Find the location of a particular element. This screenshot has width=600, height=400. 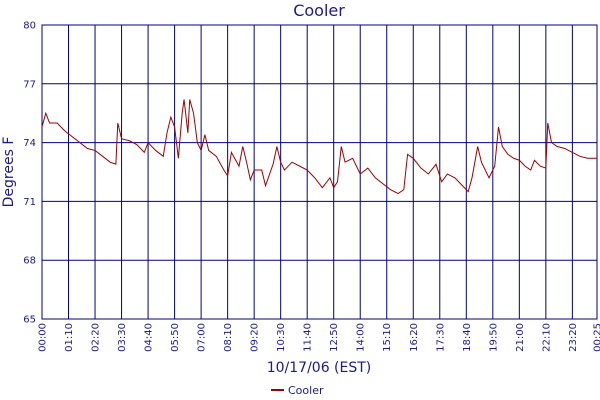

x-tick-label: 03:30 is located at coordinates (122, 337).